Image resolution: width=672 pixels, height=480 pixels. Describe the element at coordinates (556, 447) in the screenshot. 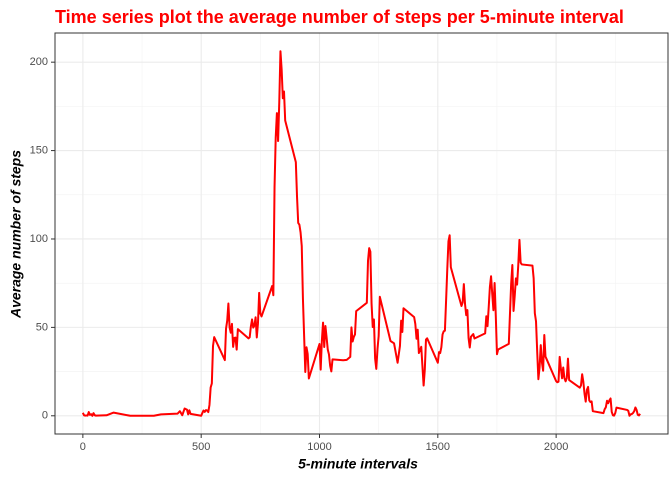

I see `x-tick-label: 2000` at that location.